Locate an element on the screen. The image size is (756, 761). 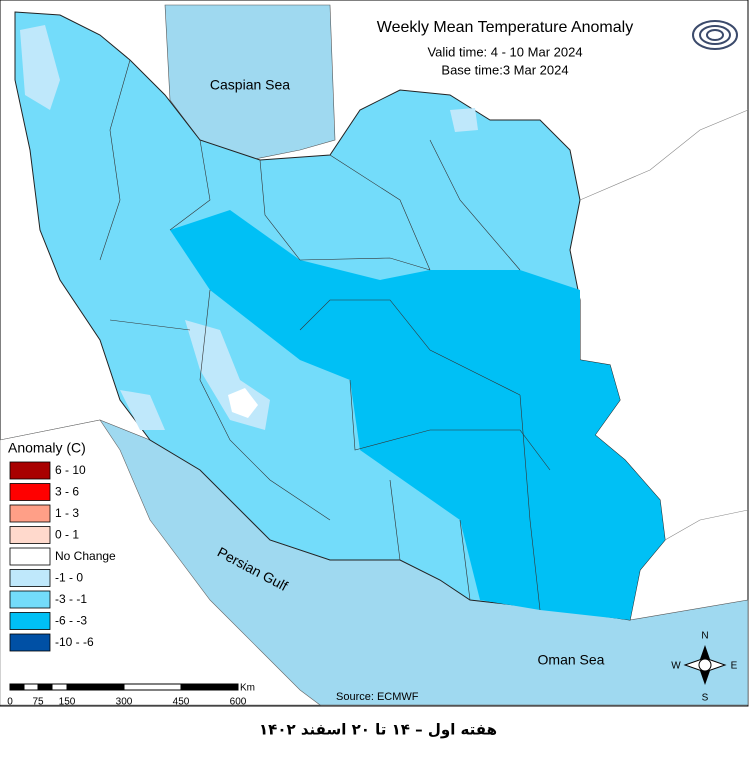
source: Source: ECMWF is located at coordinates (377, 697).